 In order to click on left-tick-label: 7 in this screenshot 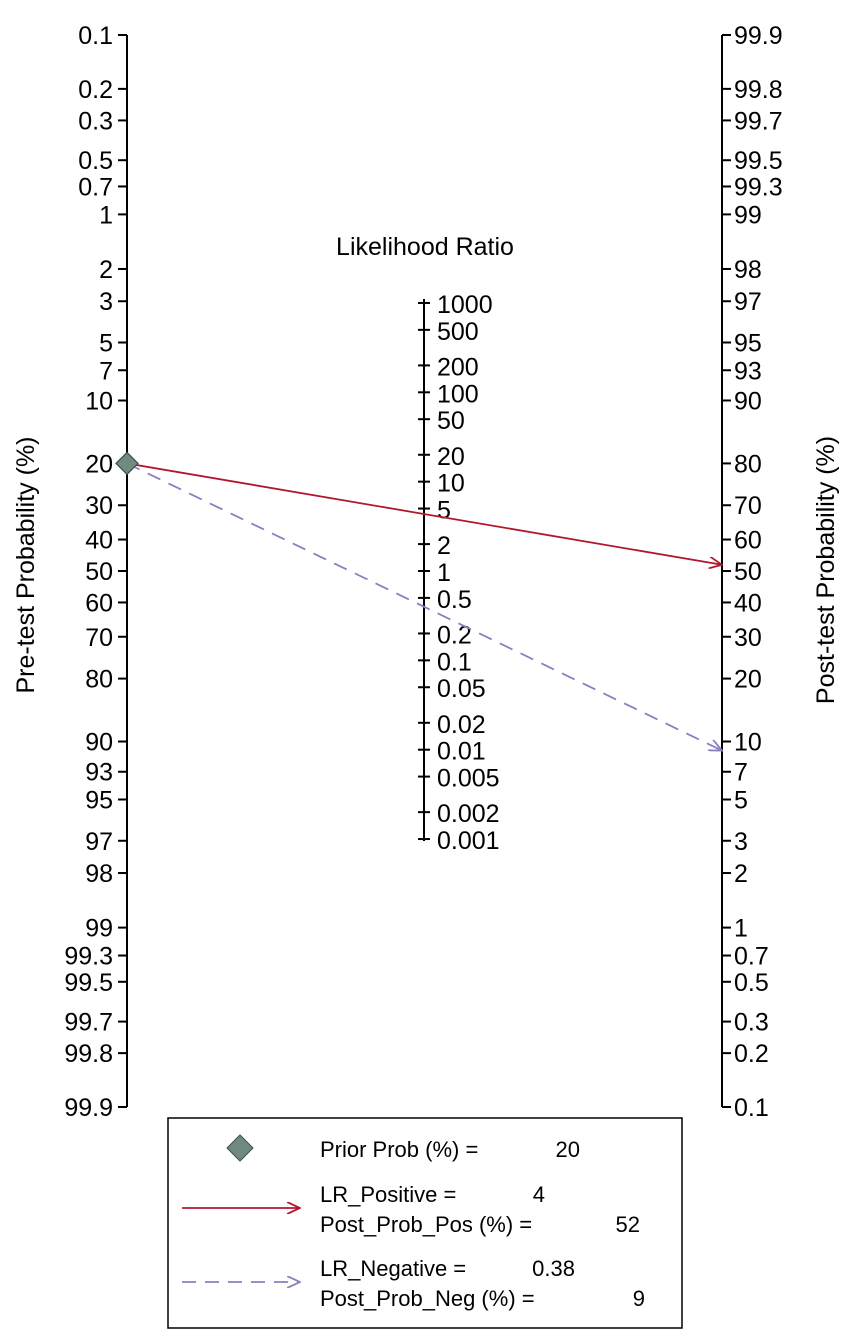, I will do `click(106, 371)`.